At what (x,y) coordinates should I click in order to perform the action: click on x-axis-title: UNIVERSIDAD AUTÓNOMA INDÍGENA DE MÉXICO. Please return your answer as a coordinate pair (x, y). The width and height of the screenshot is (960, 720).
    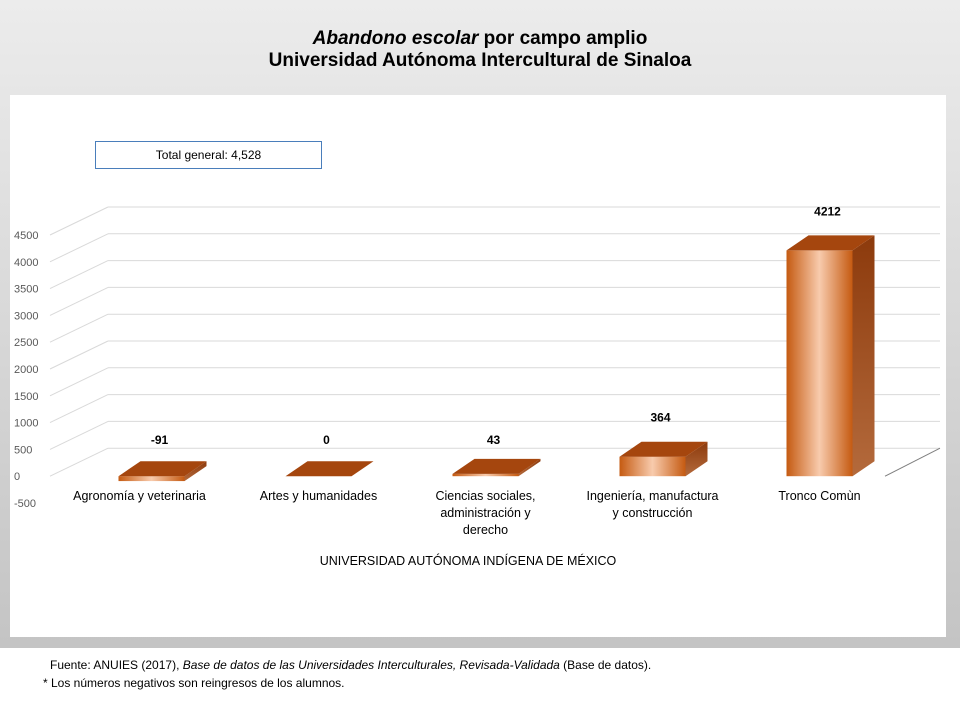
    Looking at the image, I should click on (468, 560).